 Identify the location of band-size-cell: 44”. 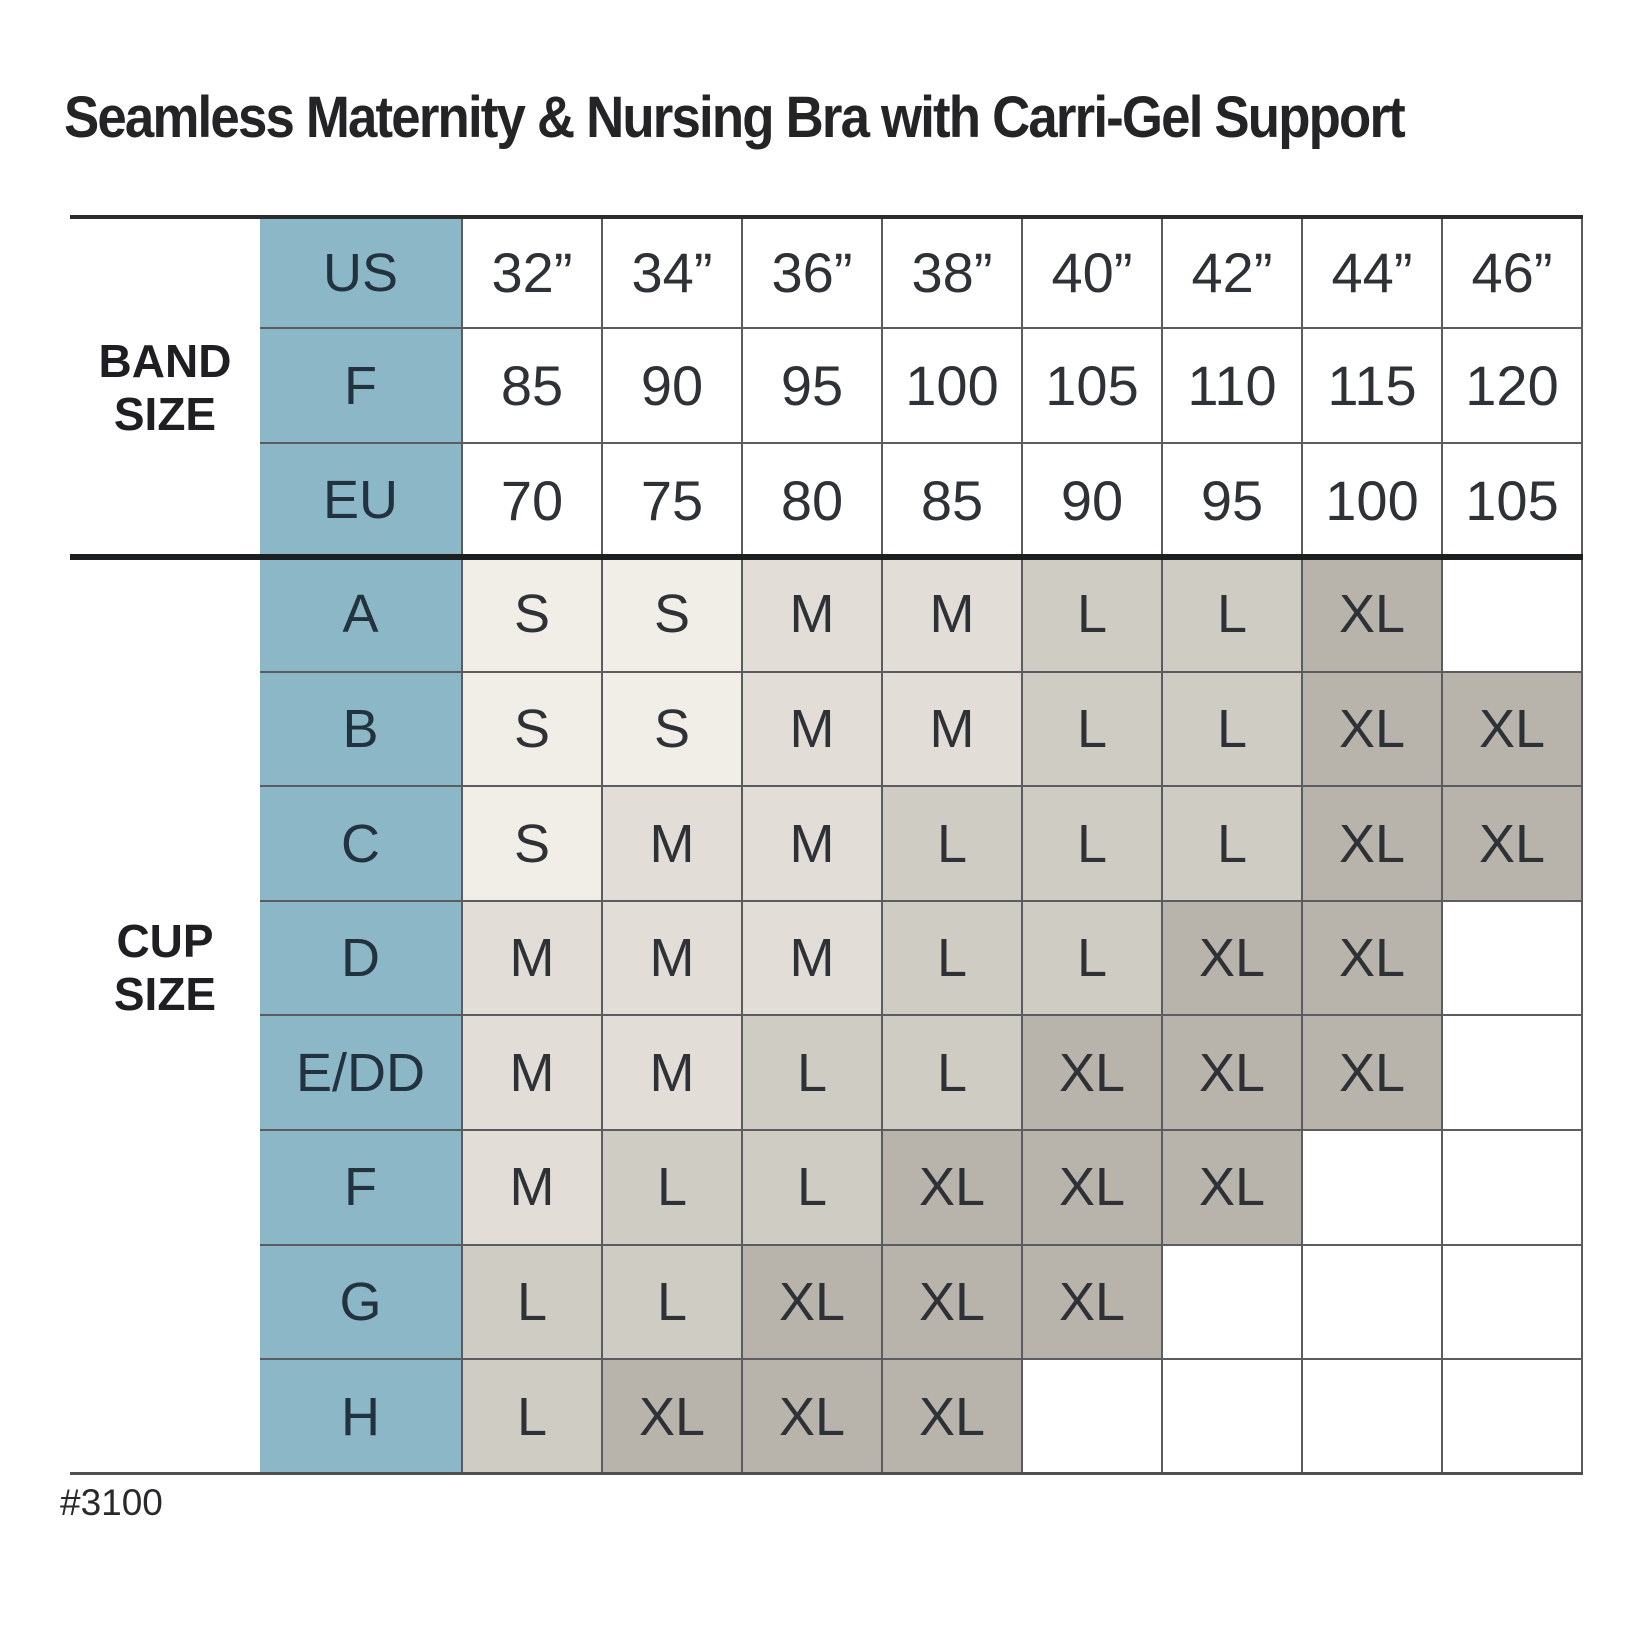
(1373, 273).